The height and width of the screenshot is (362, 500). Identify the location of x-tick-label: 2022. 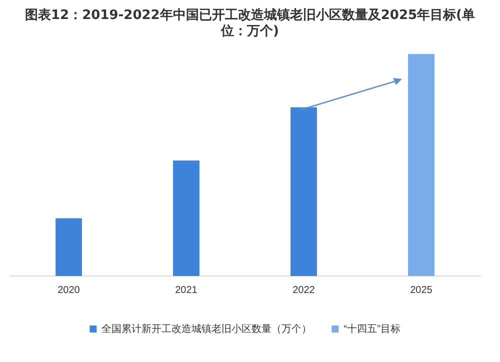
(304, 290).